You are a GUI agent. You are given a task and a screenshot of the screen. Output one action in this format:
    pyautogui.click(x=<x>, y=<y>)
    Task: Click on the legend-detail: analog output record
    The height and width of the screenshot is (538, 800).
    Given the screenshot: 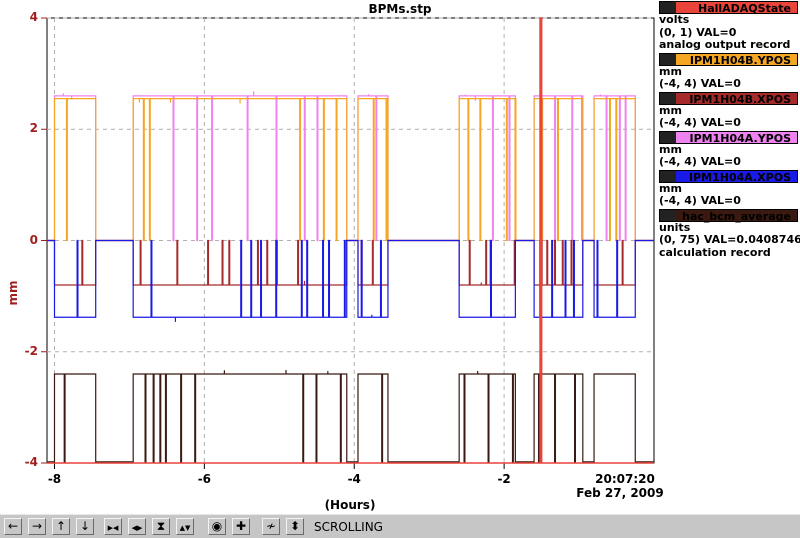 What is the action you would take?
    pyautogui.click(x=725, y=44)
    